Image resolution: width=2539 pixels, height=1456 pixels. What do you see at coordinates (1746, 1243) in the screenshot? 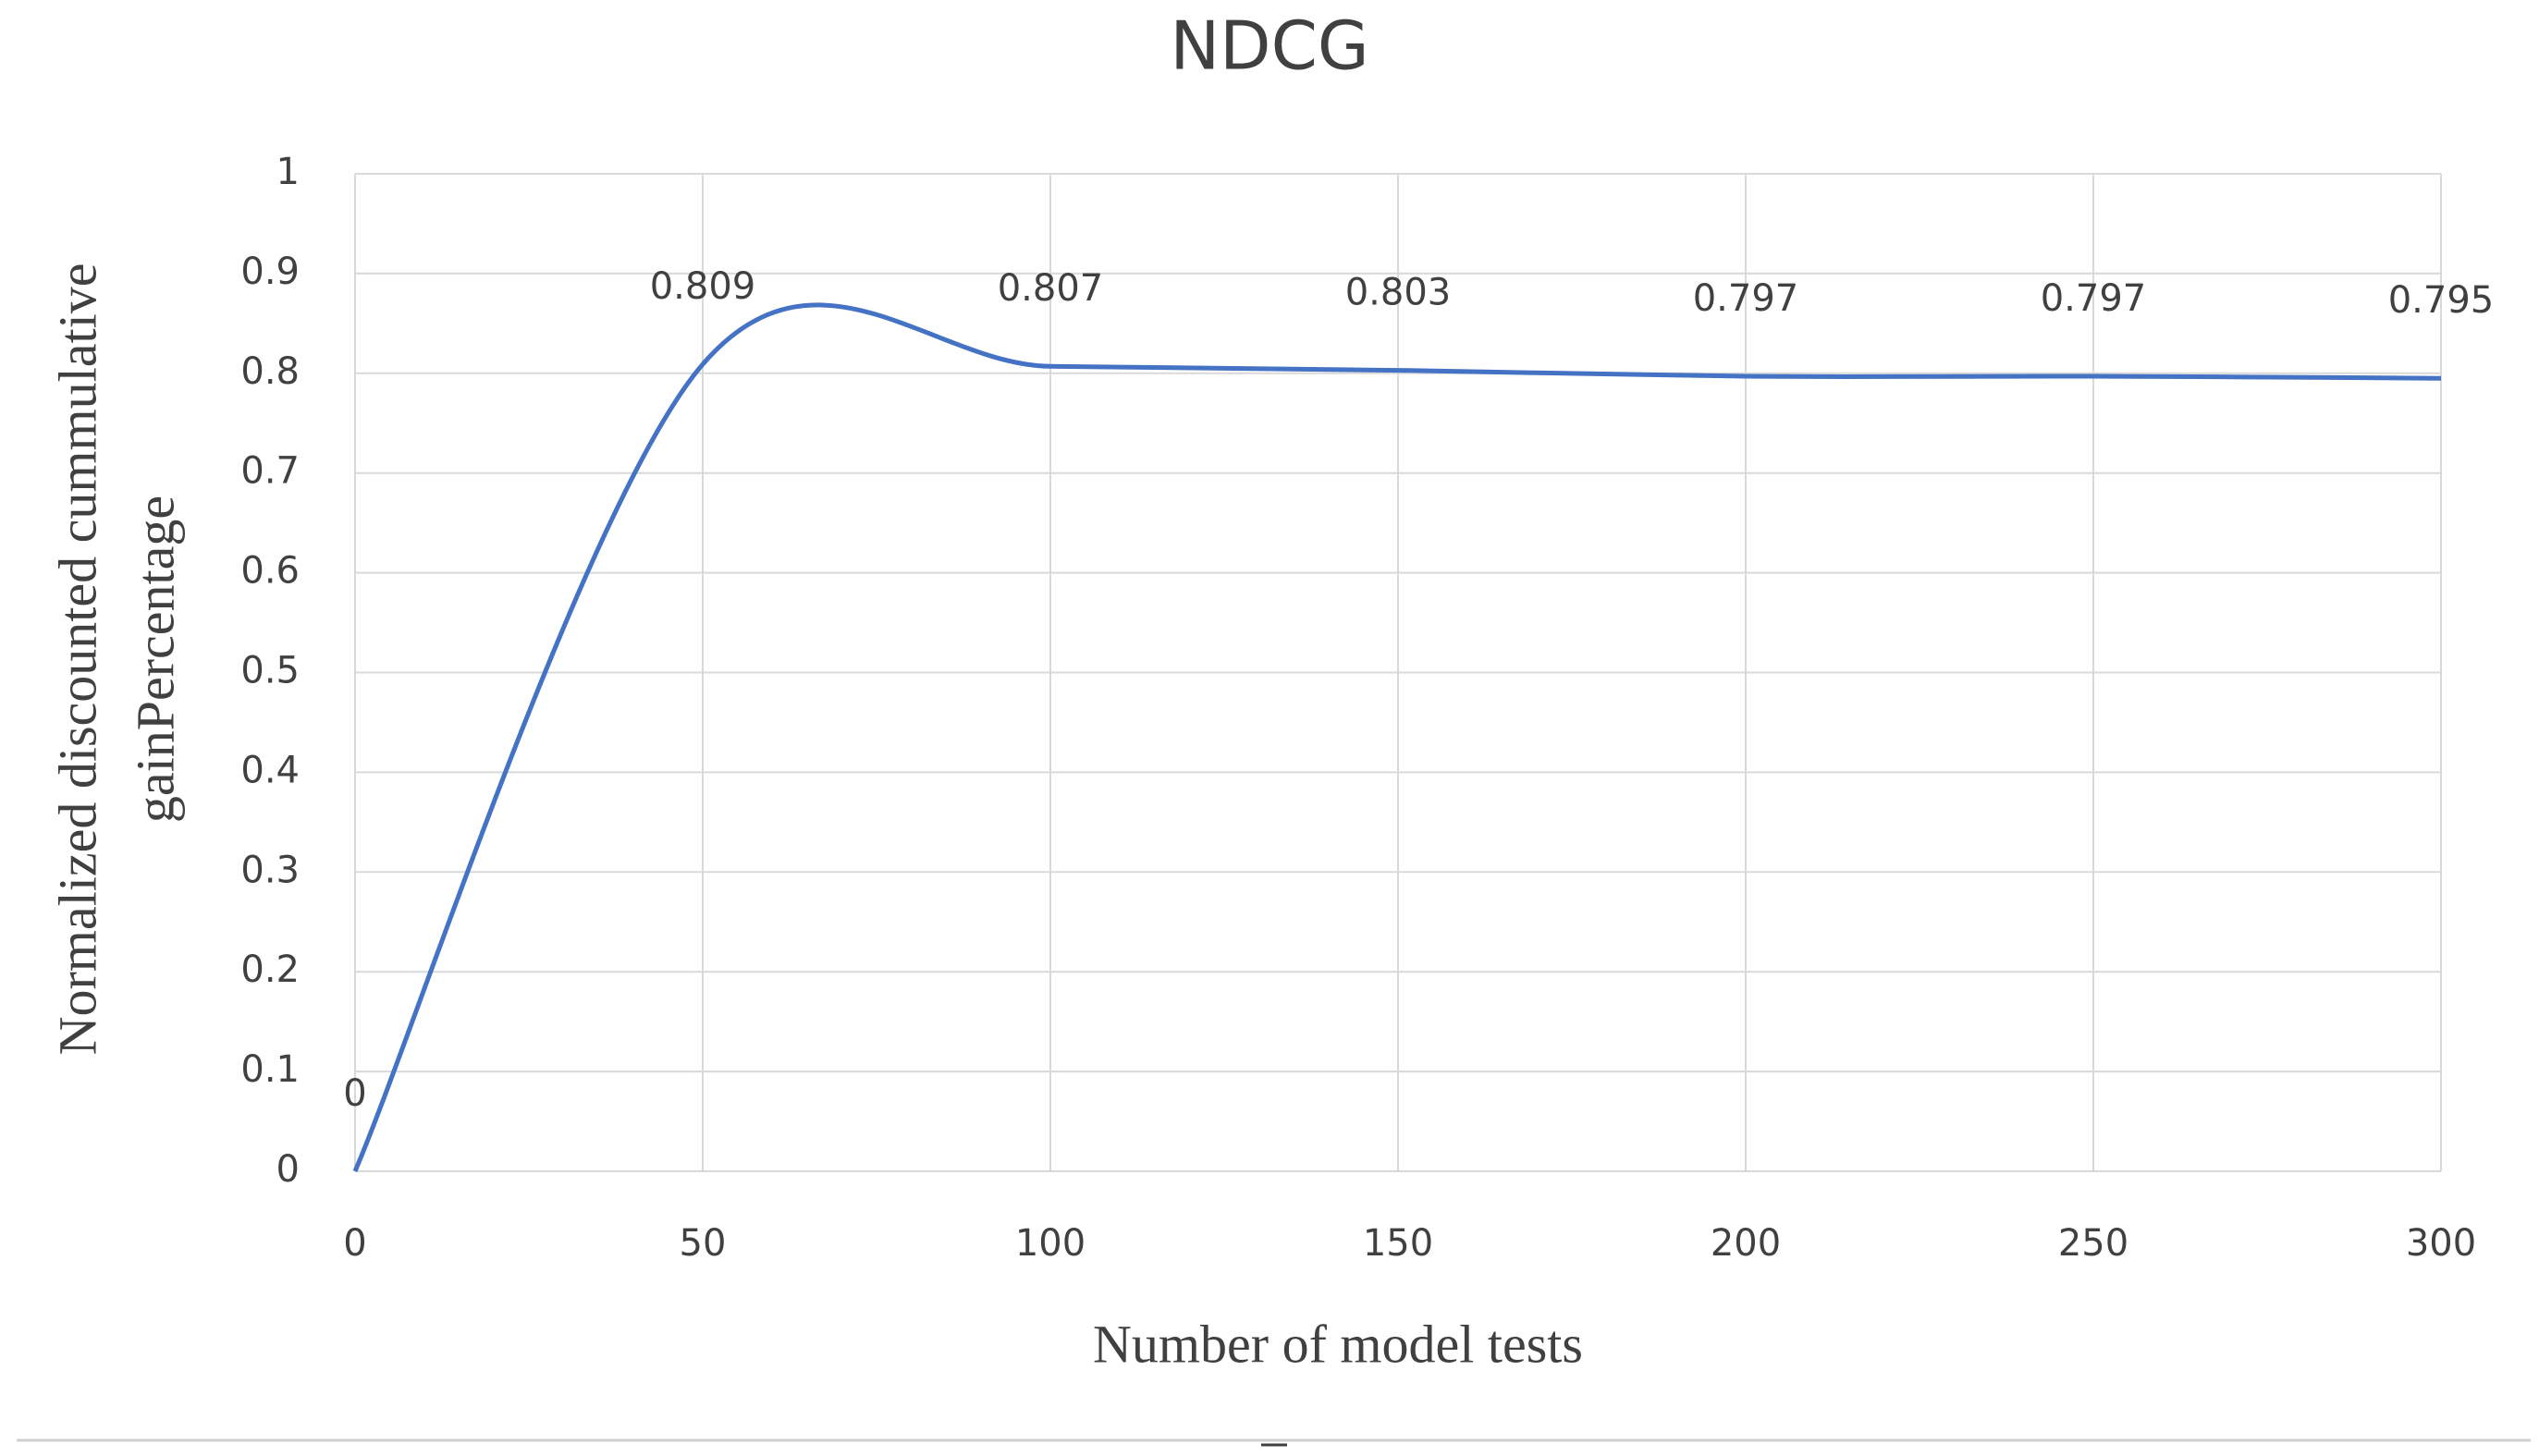
I see `x-tick-label: 200` at bounding box center [1746, 1243].